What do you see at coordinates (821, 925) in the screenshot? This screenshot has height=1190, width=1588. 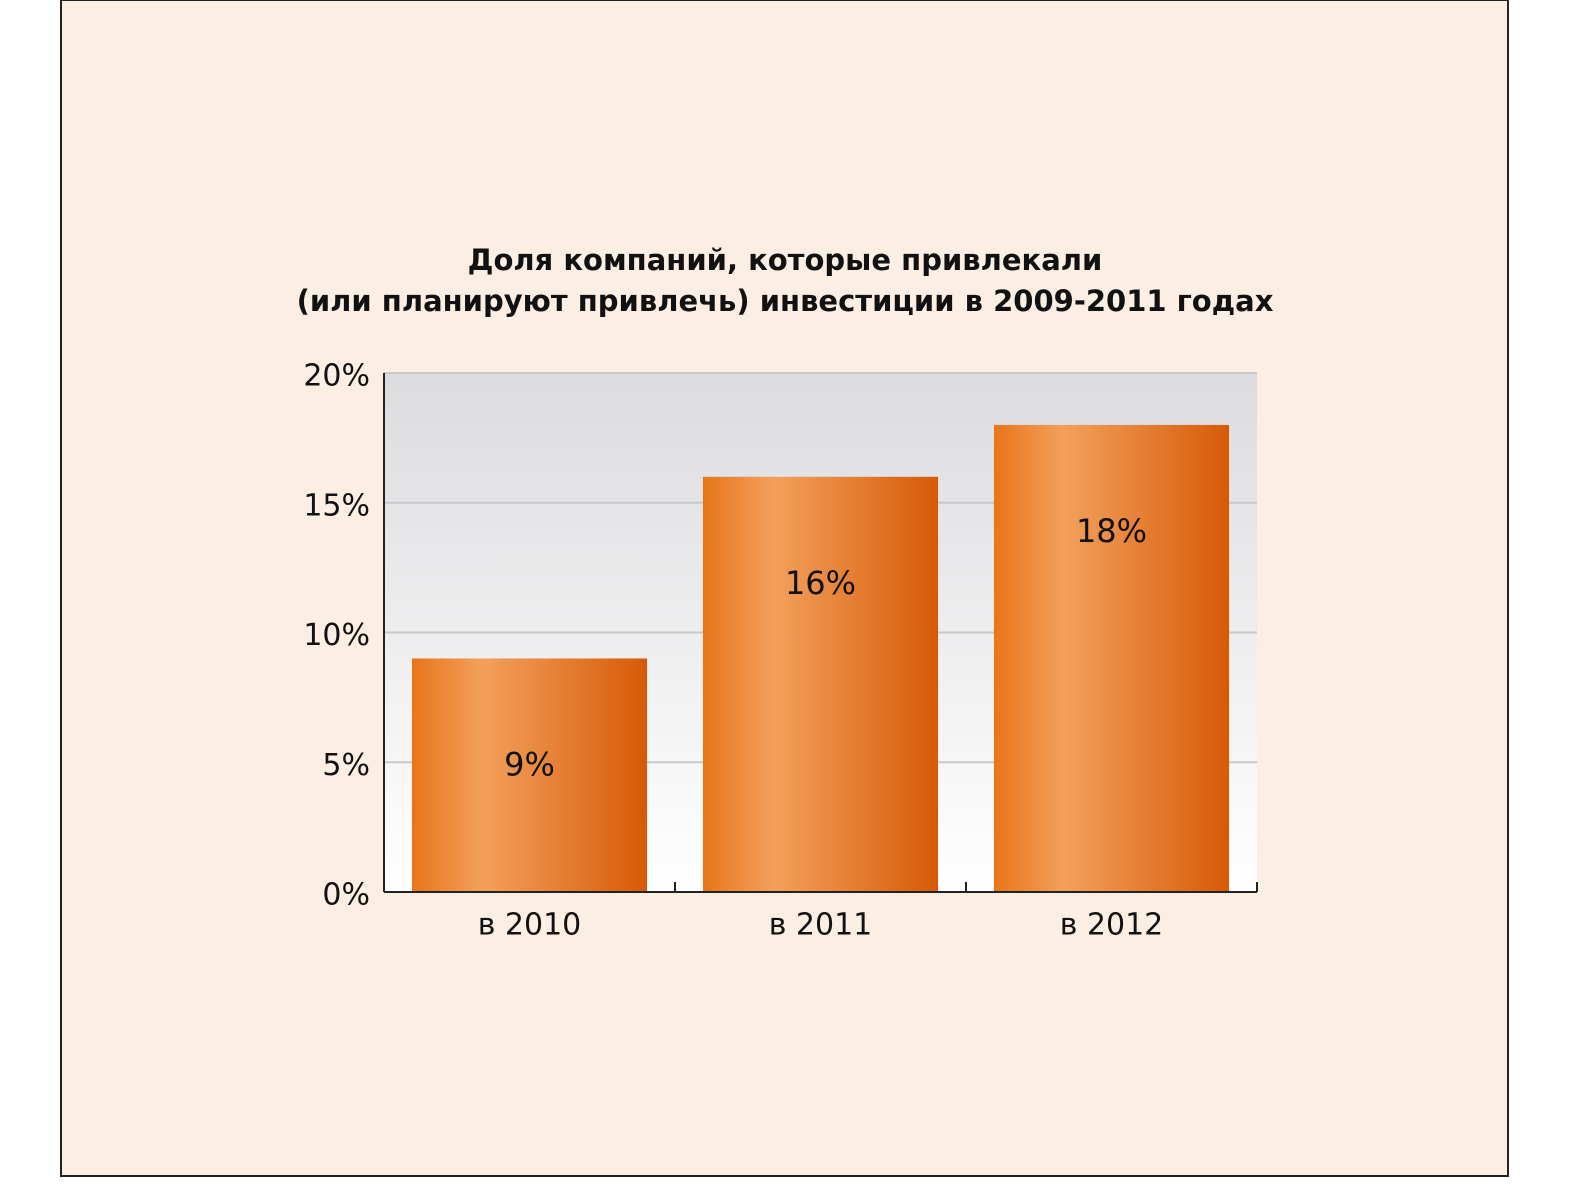 I see `x-tick-label: в 2011` at bounding box center [821, 925].